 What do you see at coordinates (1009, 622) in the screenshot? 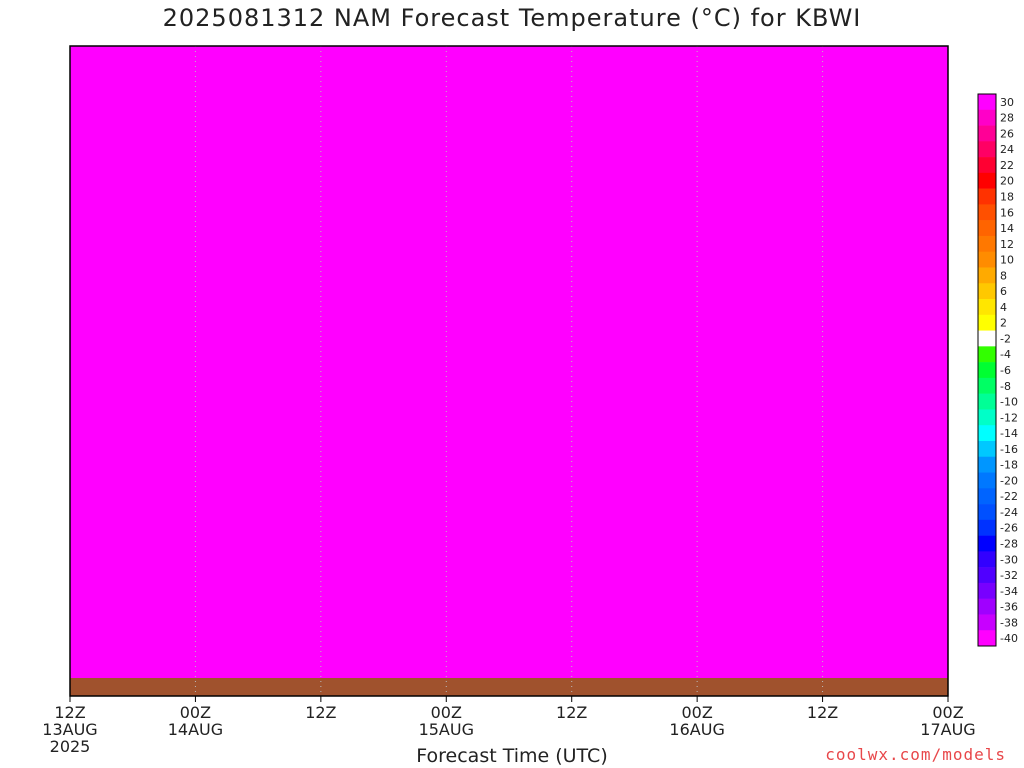
I see `colorbar-label: -38` at bounding box center [1009, 622].